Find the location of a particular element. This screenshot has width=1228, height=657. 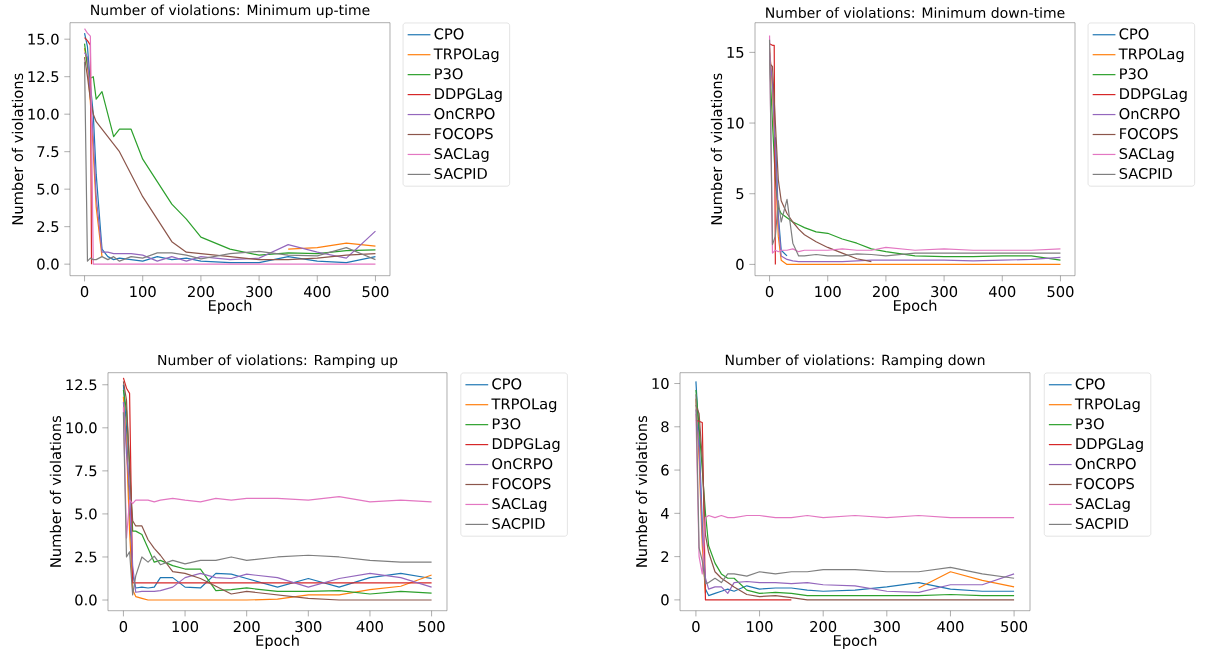

chart-title: Number of violations: Minimum up-time is located at coordinates (230, 11).